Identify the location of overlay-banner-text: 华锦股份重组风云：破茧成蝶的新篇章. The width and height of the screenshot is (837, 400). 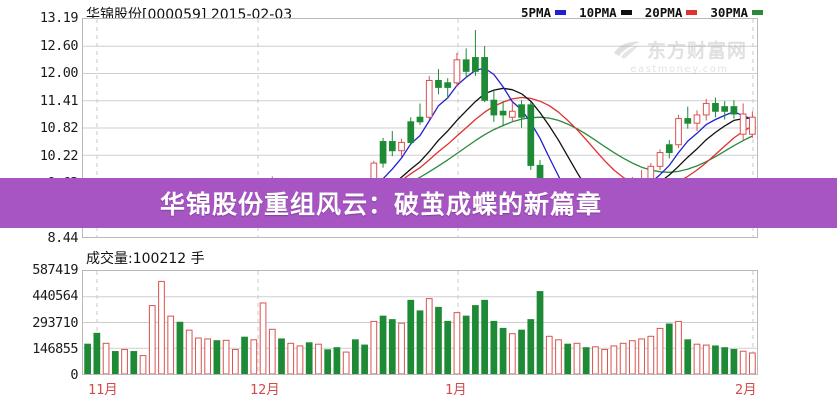
(381, 204).